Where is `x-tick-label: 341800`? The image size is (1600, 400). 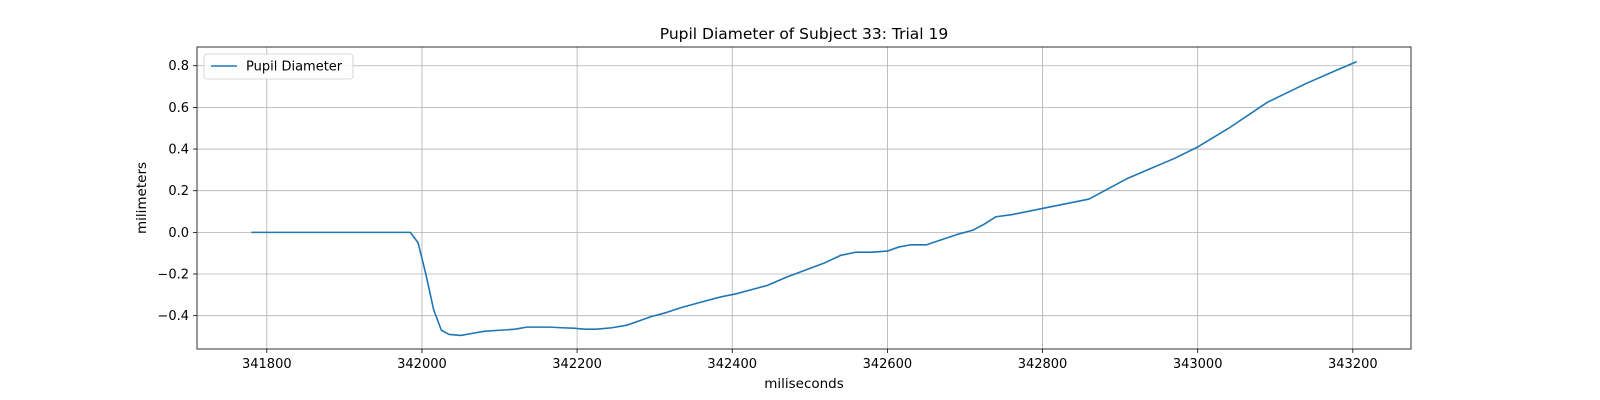 x-tick-label: 341800 is located at coordinates (267, 364).